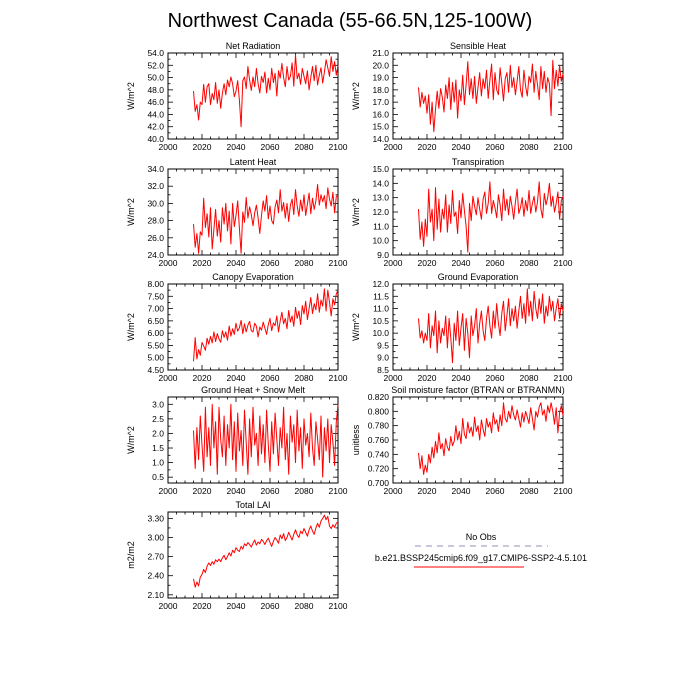 The height and width of the screenshot is (700, 700). What do you see at coordinates (350, 21) in the screenshot?
I see `page-title: Northwest Canada (55-66.5N,125-100W)` at bounding box center [350, 21].